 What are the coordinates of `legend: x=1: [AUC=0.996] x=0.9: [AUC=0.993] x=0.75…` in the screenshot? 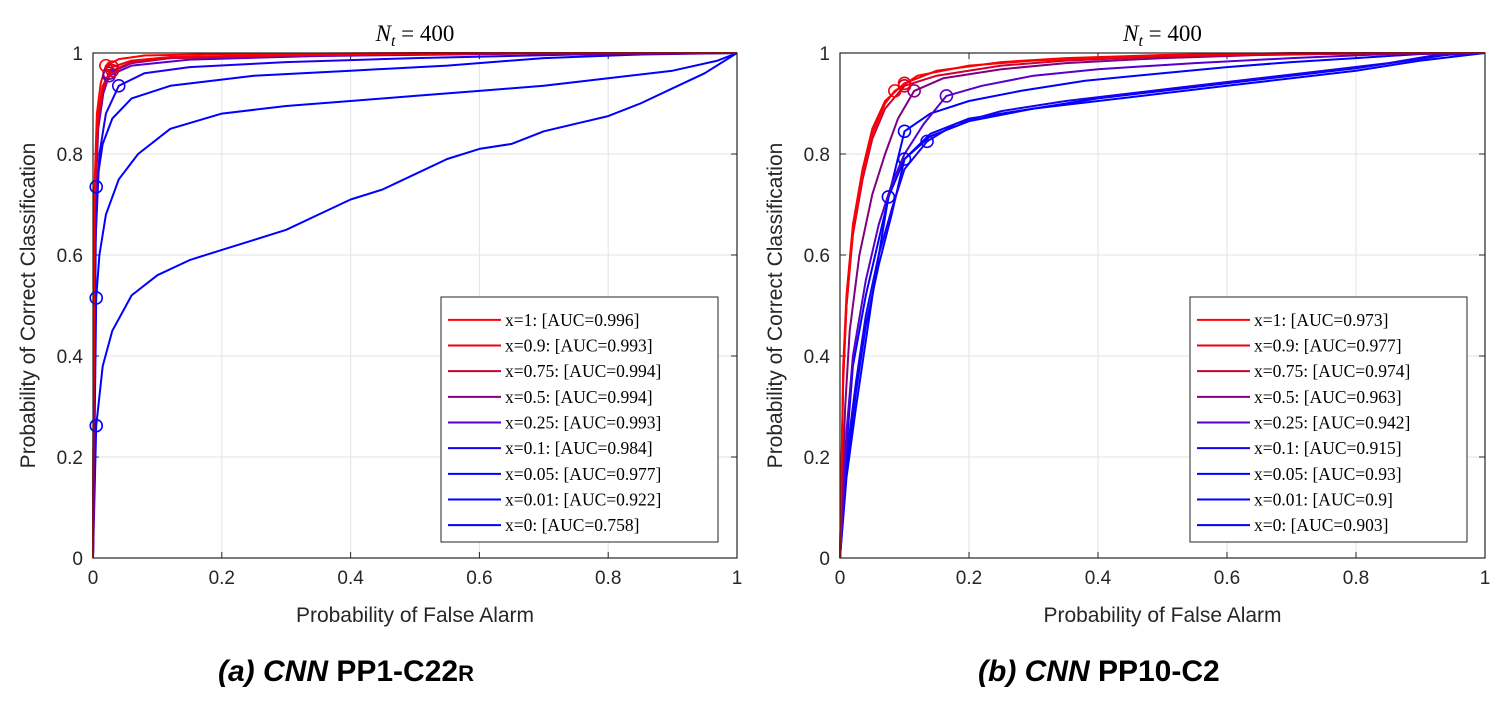 It's located at (579, 419).